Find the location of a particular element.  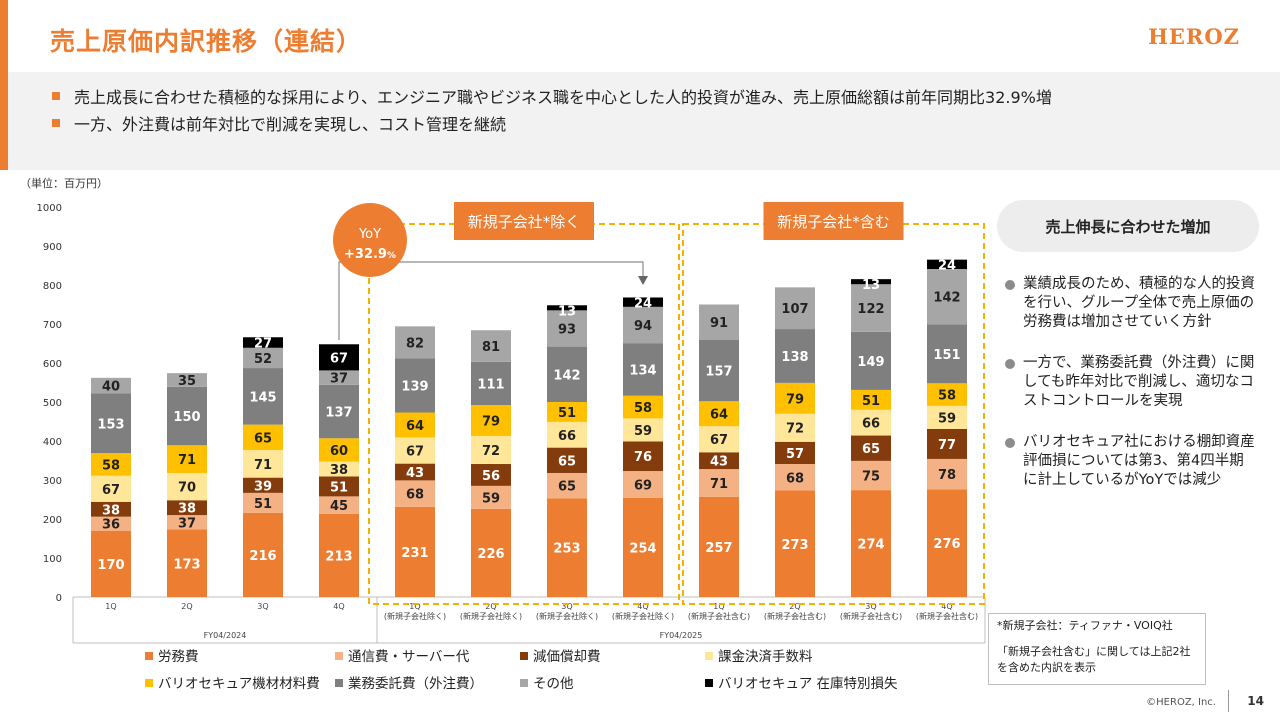

data-label: 274 is located at coordinates (870, 545).